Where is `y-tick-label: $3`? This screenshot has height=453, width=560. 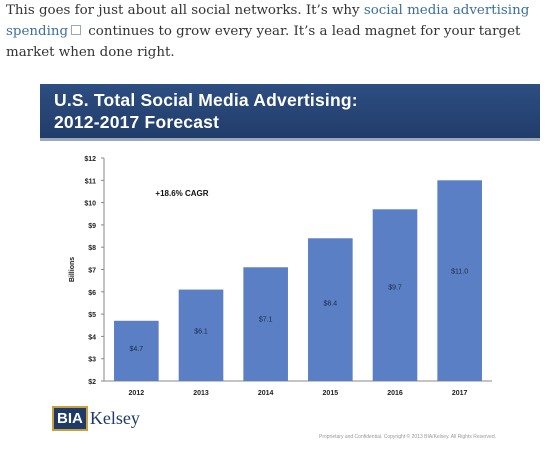 y-tick-label: $3 is located at coordinates (92, 360).